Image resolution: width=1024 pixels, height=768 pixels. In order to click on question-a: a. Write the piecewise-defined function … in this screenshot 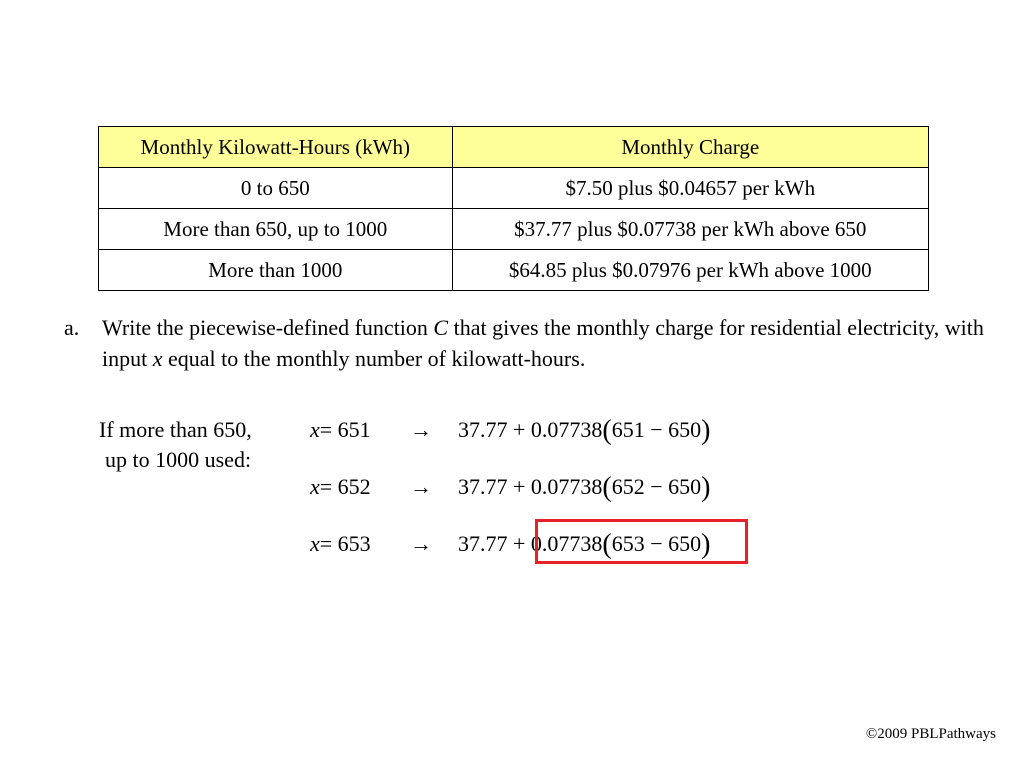, I will do `click(524, 343)`.